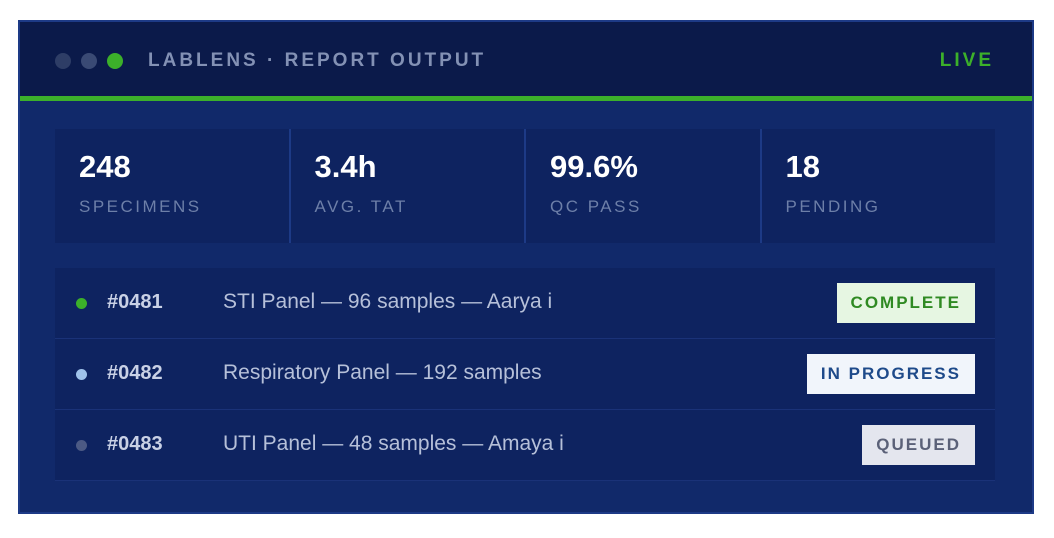 This screenshot has width=1054, height=538. Describe the element at coordinates (905, 303) in the screenshot. I see `status-badge: COMPLETE` at that location.